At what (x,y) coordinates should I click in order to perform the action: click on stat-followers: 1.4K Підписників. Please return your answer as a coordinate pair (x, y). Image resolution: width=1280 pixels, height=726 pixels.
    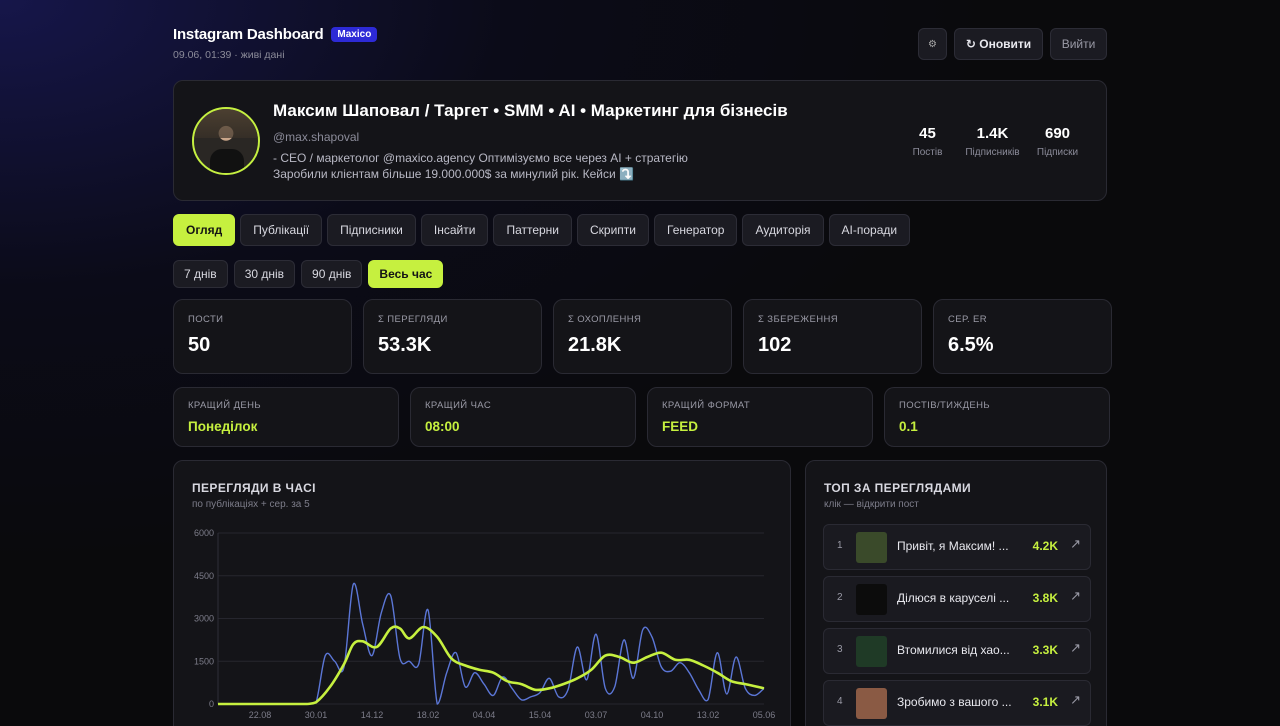
    Looking at the image, I should click on (992, 141).